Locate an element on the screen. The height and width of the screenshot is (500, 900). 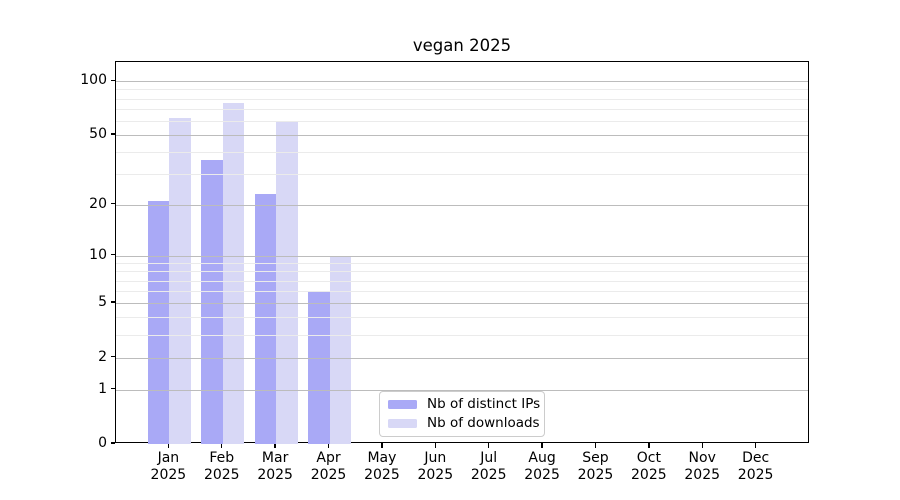
bar-ips-apr is located at coordinates (319, 367).